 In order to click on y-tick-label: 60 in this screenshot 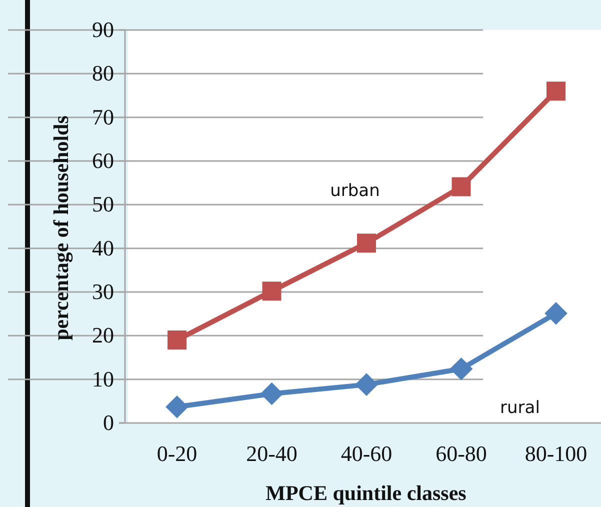, I will do `click(103, 161)`.